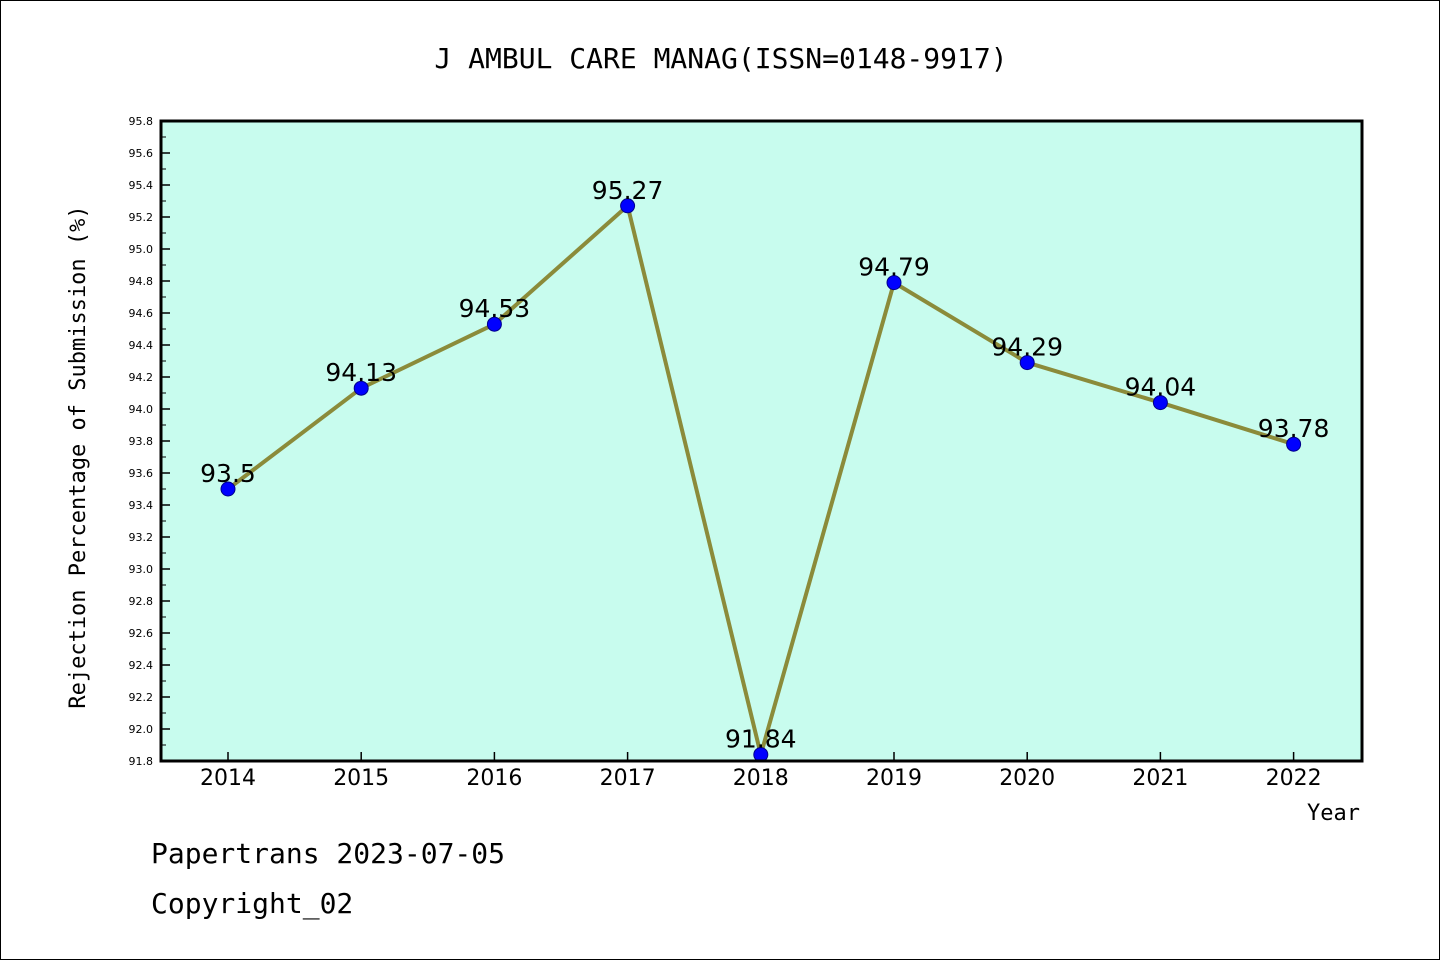  Describe the element at coordinates (1333, 813) in the screenshot. I see `x-axis-title: Year` at that location.